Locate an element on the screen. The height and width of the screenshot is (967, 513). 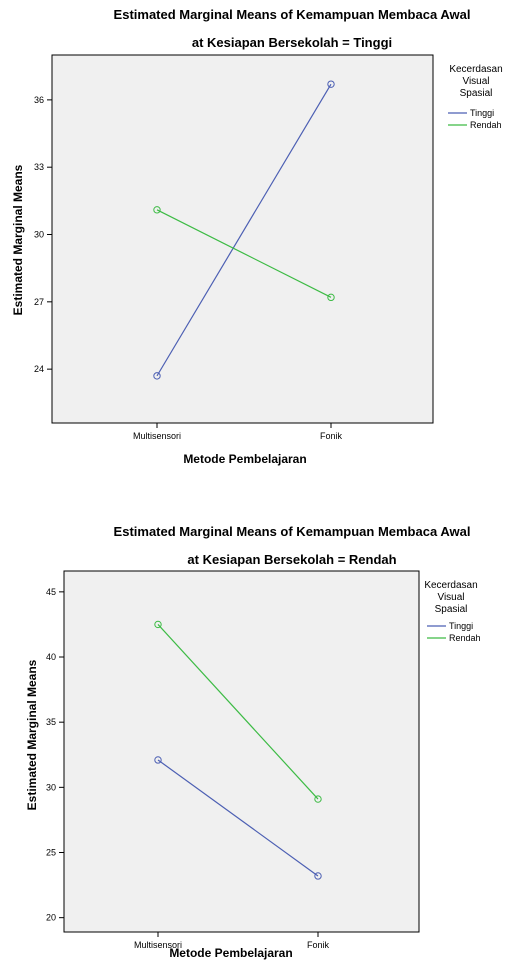
y-tick-label: 40 is located at coordinates (51, 657).